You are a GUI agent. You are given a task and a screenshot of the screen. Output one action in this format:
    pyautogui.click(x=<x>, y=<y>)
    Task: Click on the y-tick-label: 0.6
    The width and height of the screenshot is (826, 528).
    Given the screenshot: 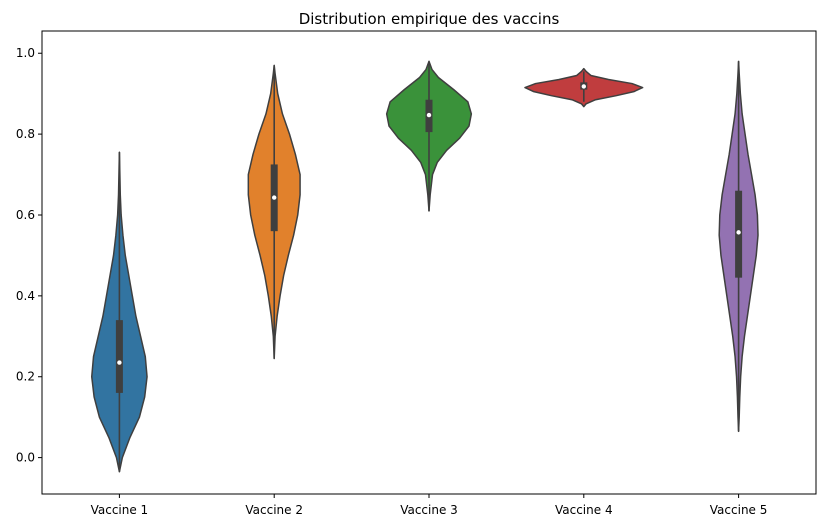 What is the action you would take?
    pyautogui.click(x=25, y=215)
    